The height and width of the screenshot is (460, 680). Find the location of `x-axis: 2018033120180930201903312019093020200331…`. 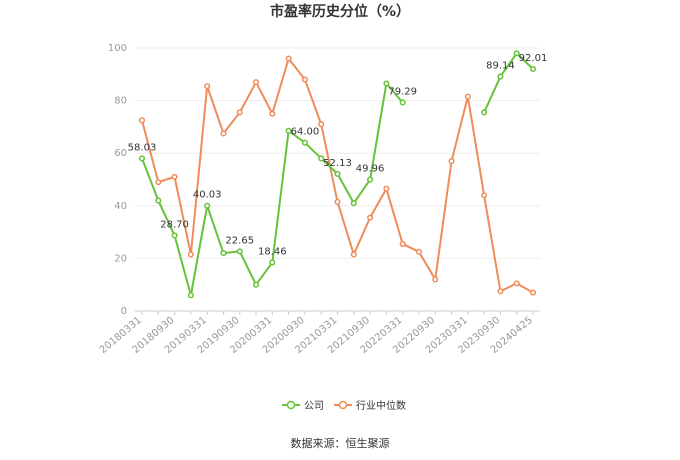

x-axis: 2018033120180930201903312019093020200331… is located at coordinates (316, 333).